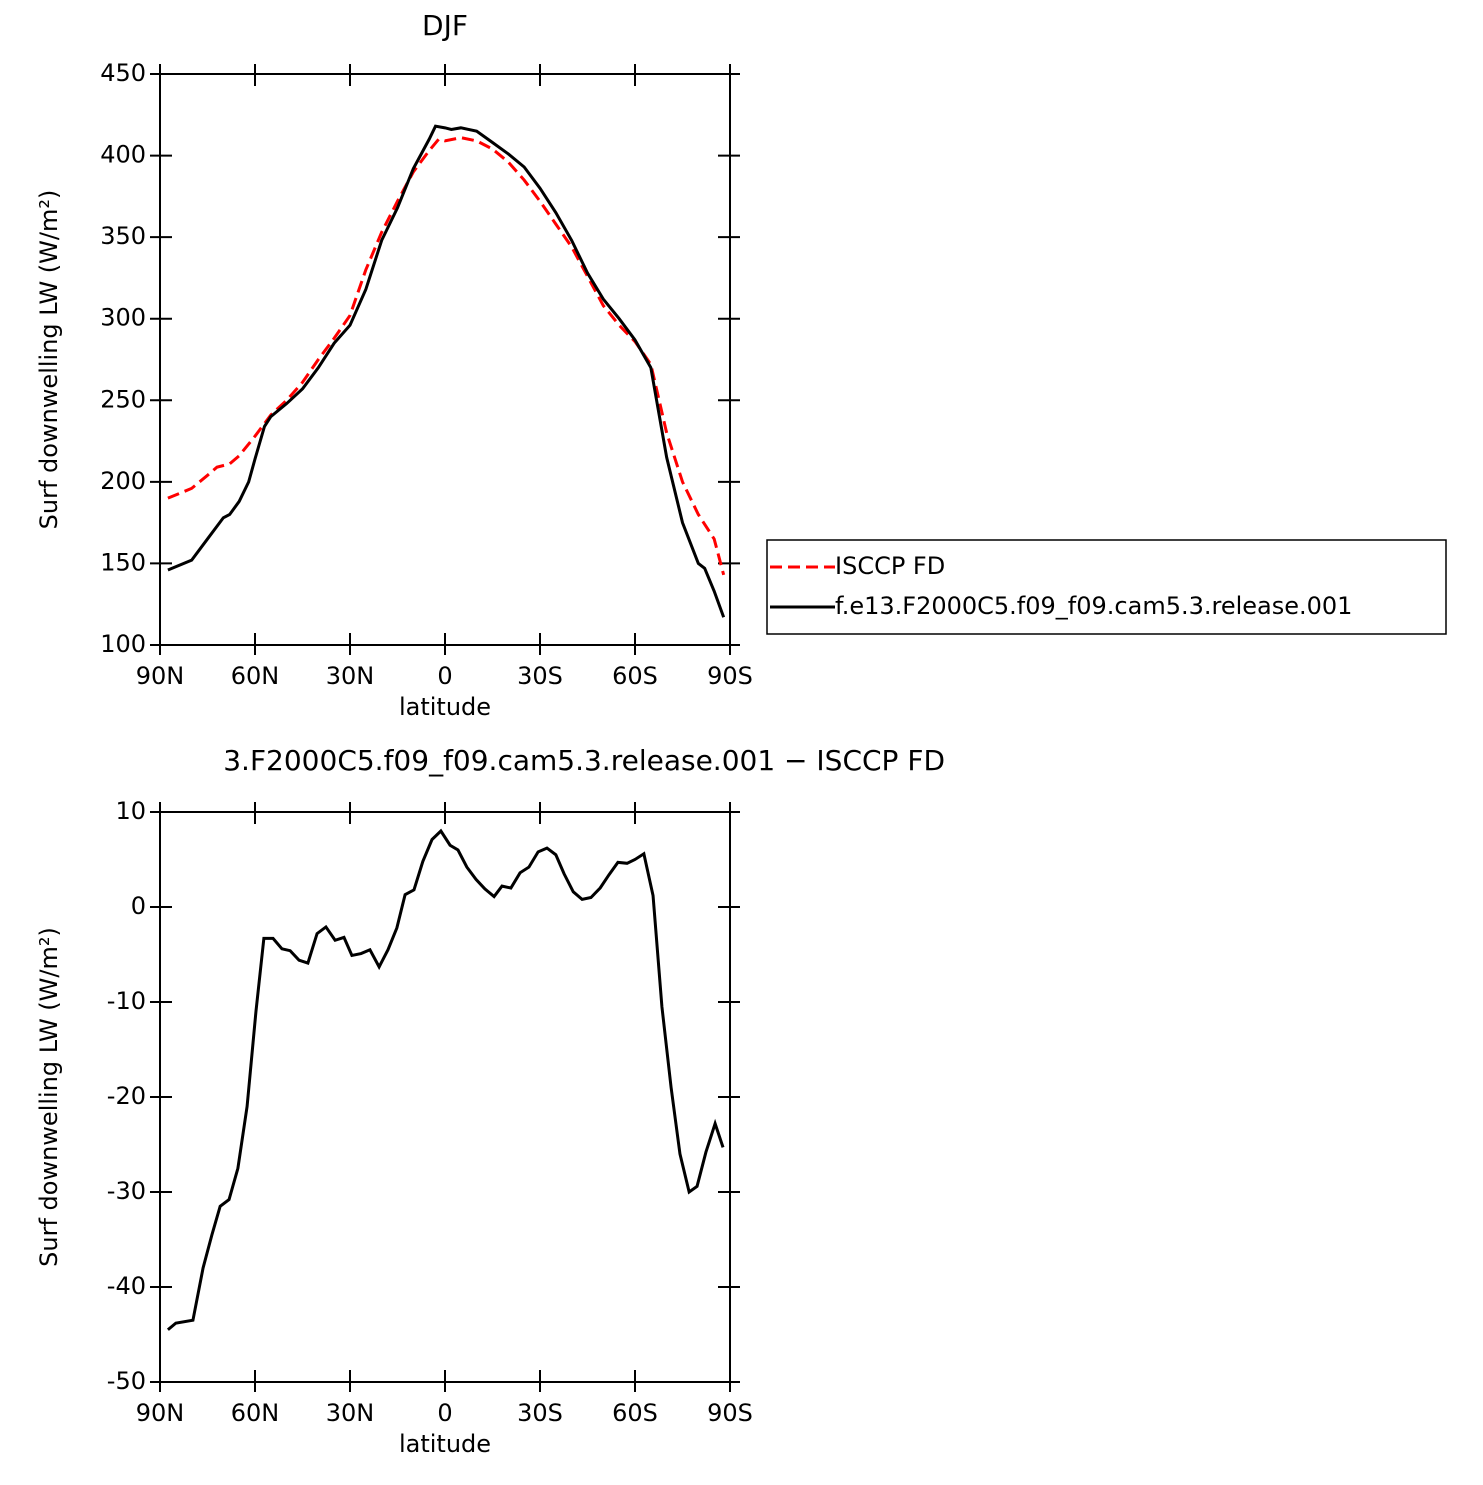 This screenshot has width=1483, height=1485. What do you see at coordinates (445, 25) in the screenshot?
I see `chart-title: DJF` at bounding box center [445, 25].